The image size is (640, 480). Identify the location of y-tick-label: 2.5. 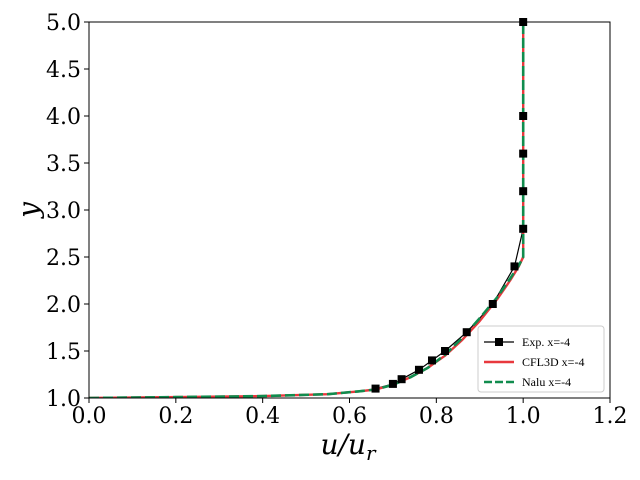
(63, 258).